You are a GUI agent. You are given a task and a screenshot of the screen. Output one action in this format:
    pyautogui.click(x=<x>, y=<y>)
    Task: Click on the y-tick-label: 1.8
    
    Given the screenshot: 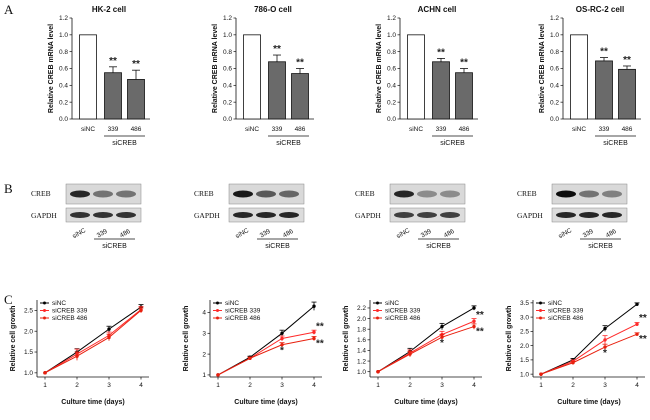 What is the action you would take?
    pyautogui.click(x=361, y=329)
    